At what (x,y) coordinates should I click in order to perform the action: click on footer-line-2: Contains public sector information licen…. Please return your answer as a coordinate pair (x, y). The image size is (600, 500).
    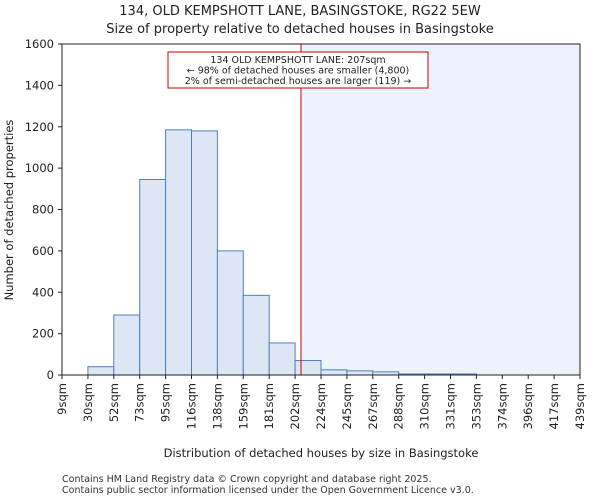
    Looking at the image, I should click on (268, 490).